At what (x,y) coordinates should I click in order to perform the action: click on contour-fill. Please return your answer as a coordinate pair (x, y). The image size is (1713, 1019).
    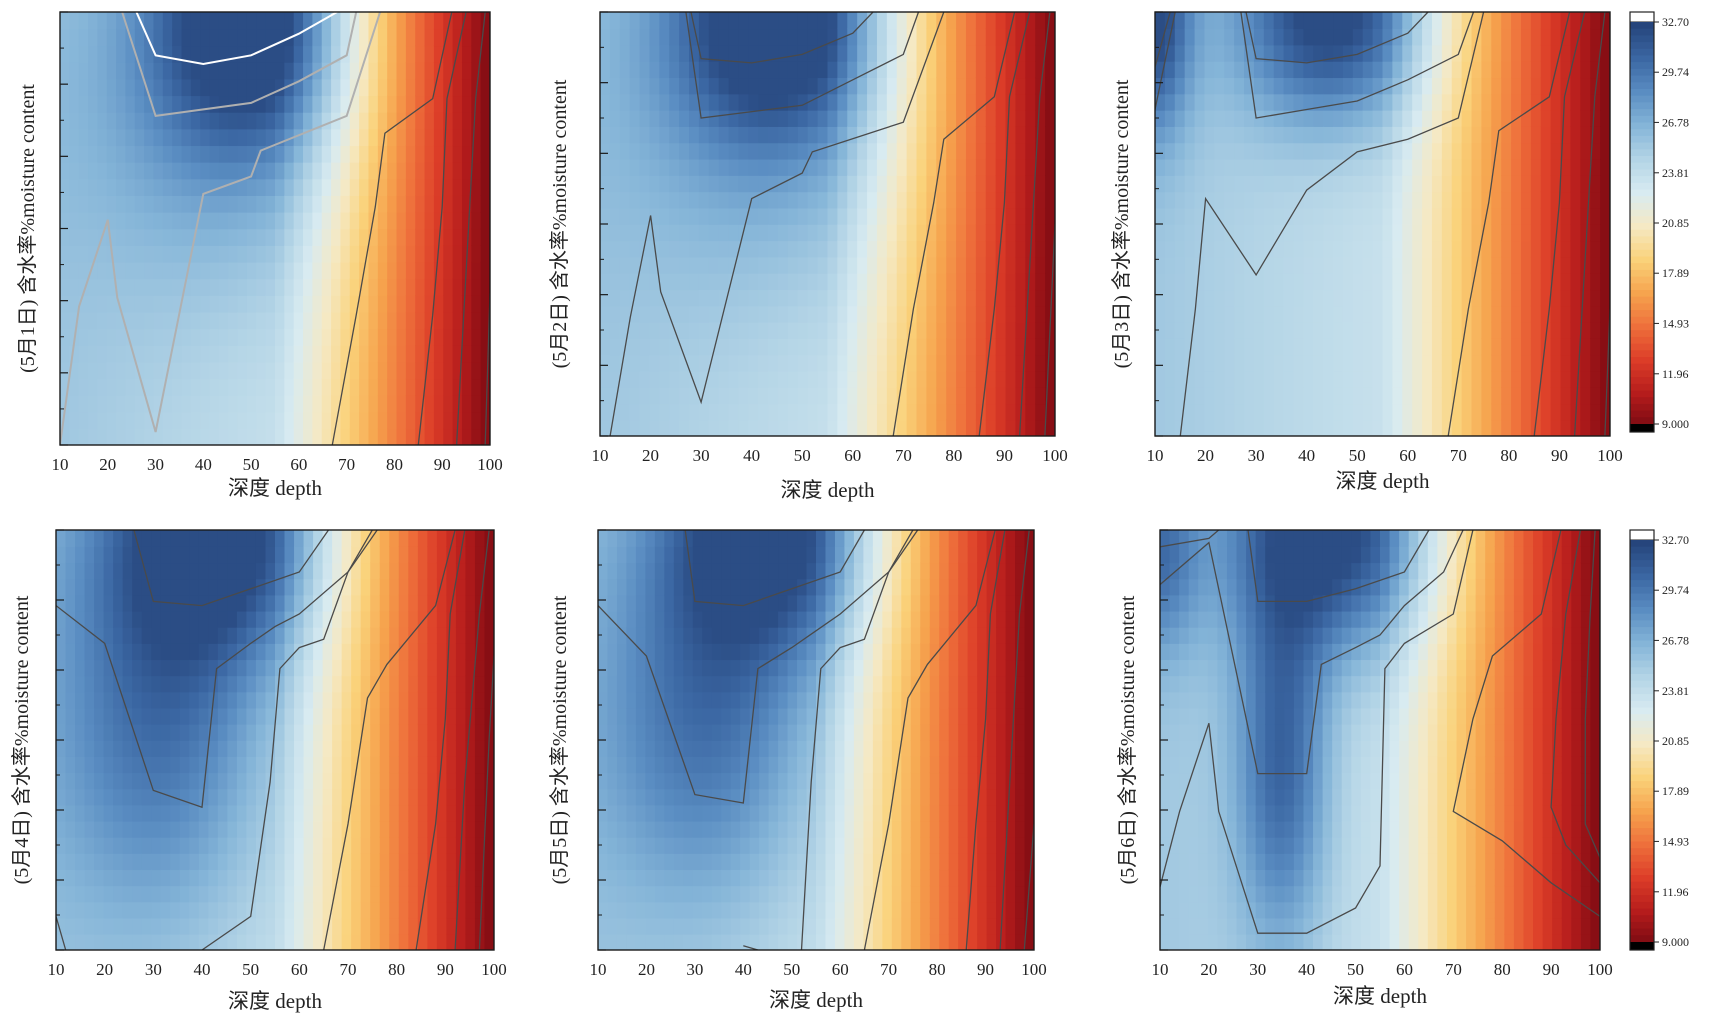
    Looking at the image, I should click on (827, 224).